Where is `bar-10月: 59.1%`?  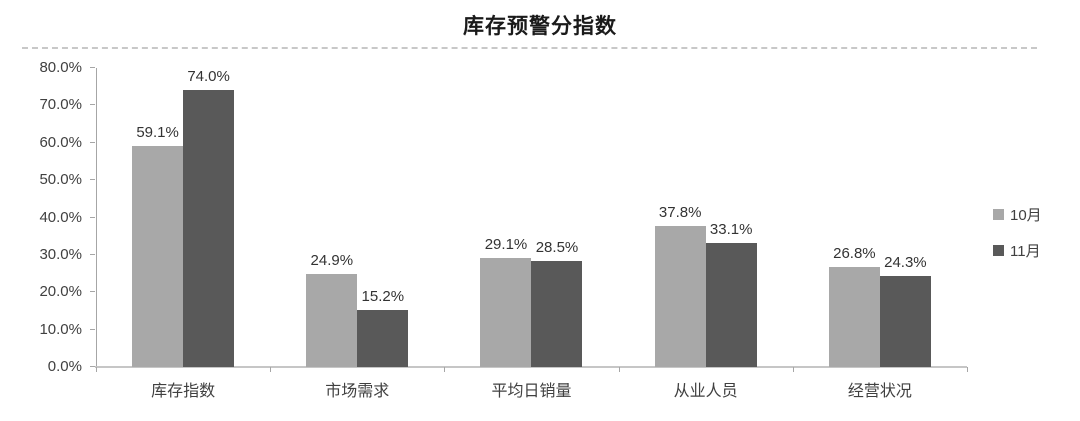
bar-10月: 59.1% is located at coordinates (158, 245).